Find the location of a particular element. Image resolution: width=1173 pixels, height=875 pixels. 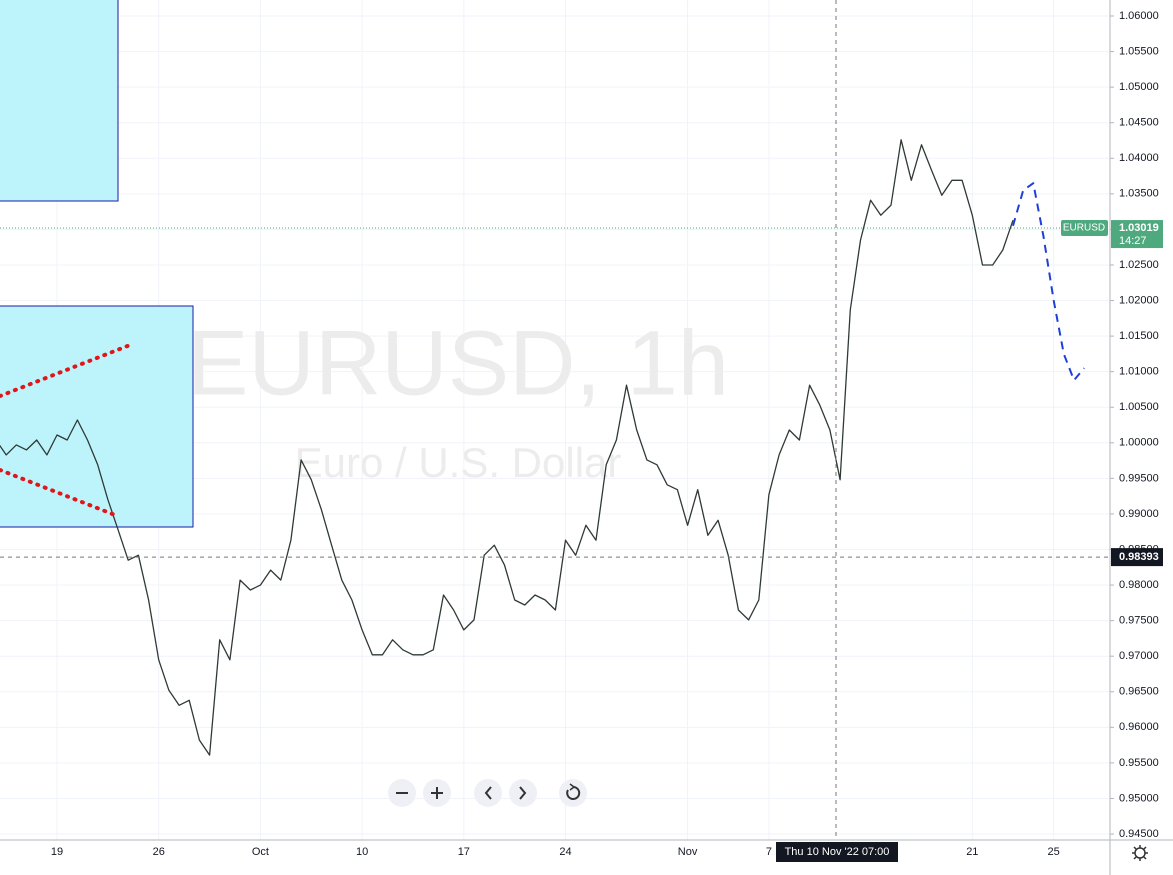

x-tick-label: 26 is located at coordinates (159, 852).